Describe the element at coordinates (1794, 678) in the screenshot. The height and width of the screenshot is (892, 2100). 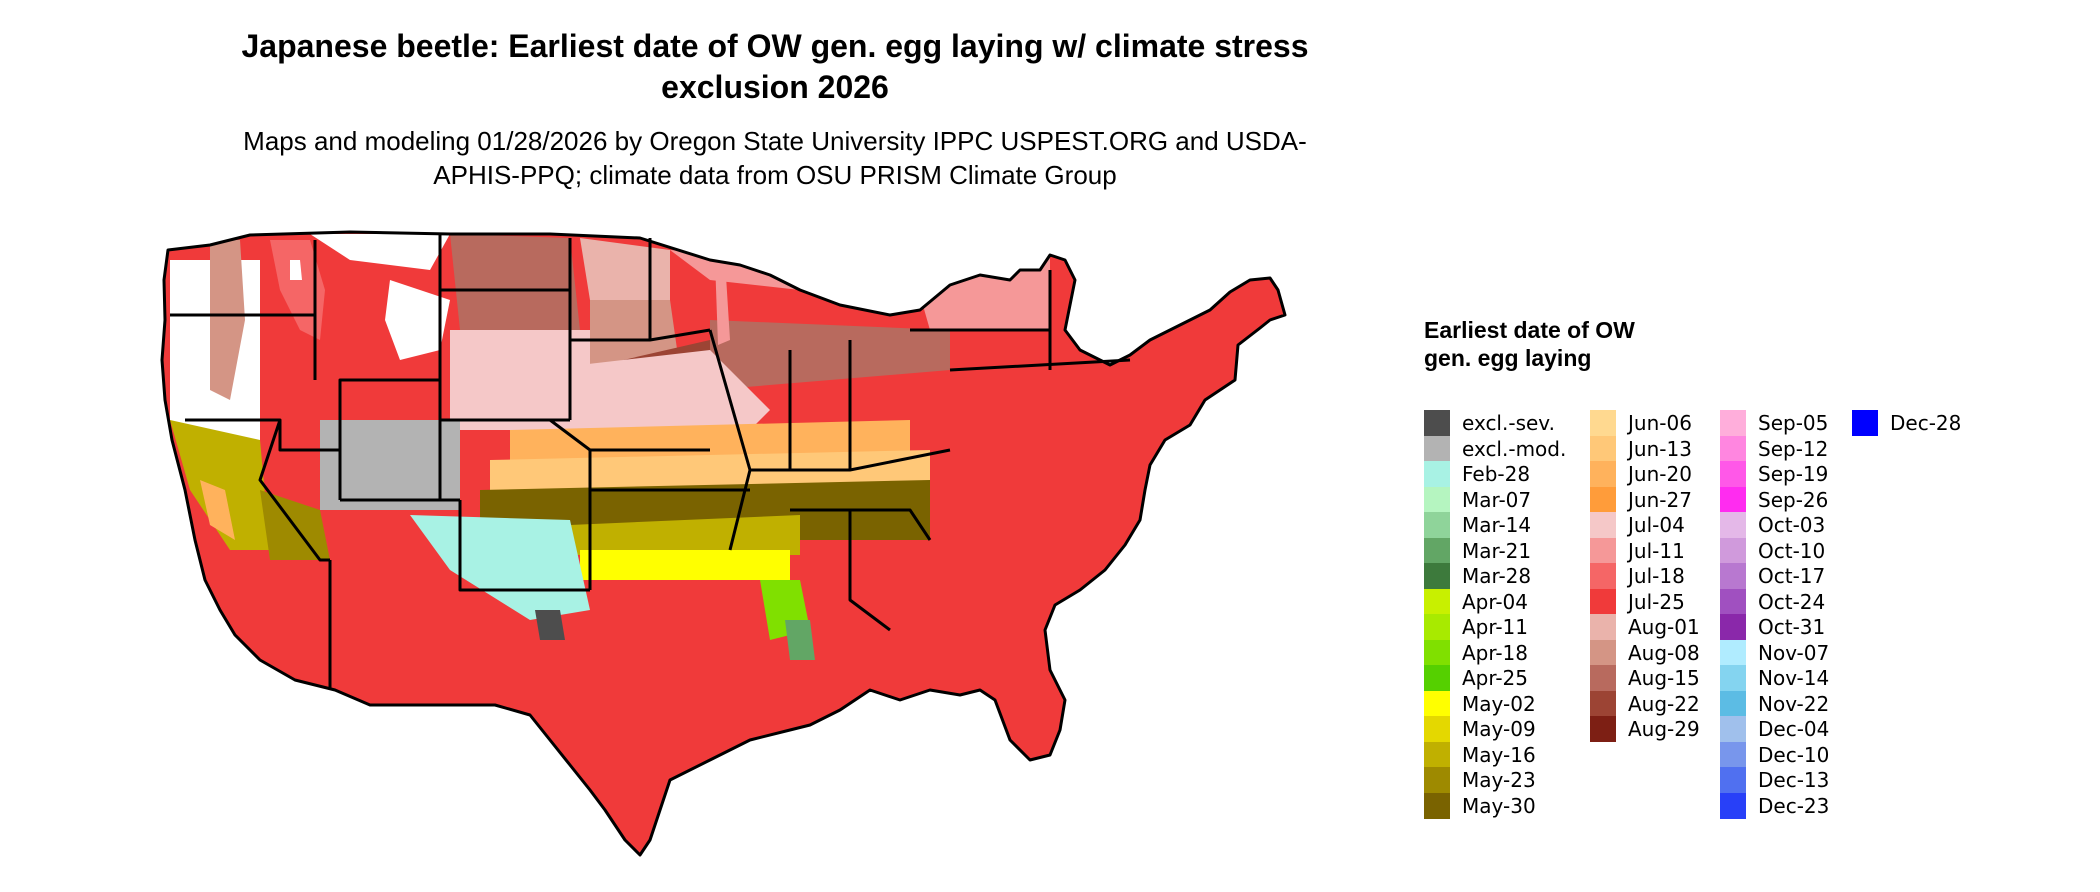
I see `legend-label: Nov-14` at that location.